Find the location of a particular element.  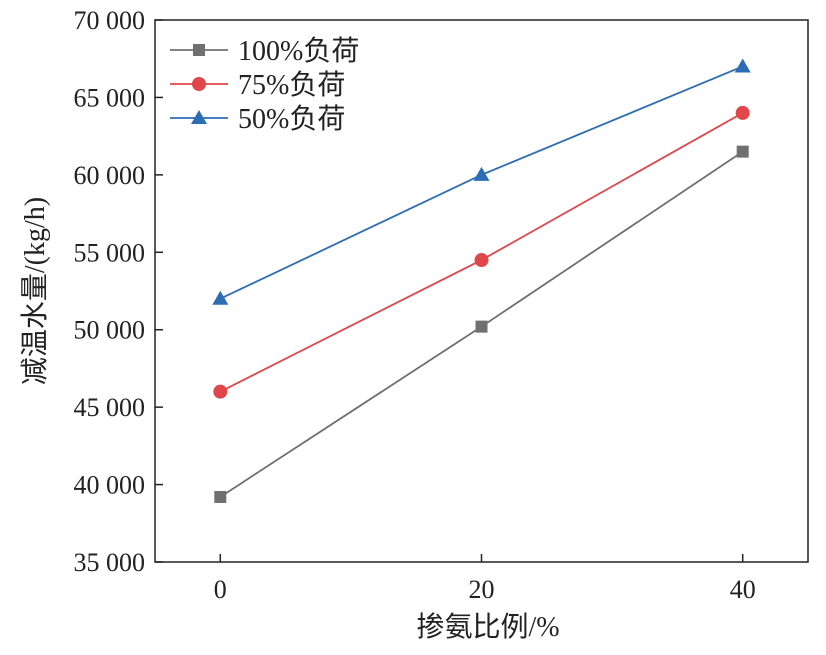

legend-label: 75%负荷 is located at coordinates (291, 85).